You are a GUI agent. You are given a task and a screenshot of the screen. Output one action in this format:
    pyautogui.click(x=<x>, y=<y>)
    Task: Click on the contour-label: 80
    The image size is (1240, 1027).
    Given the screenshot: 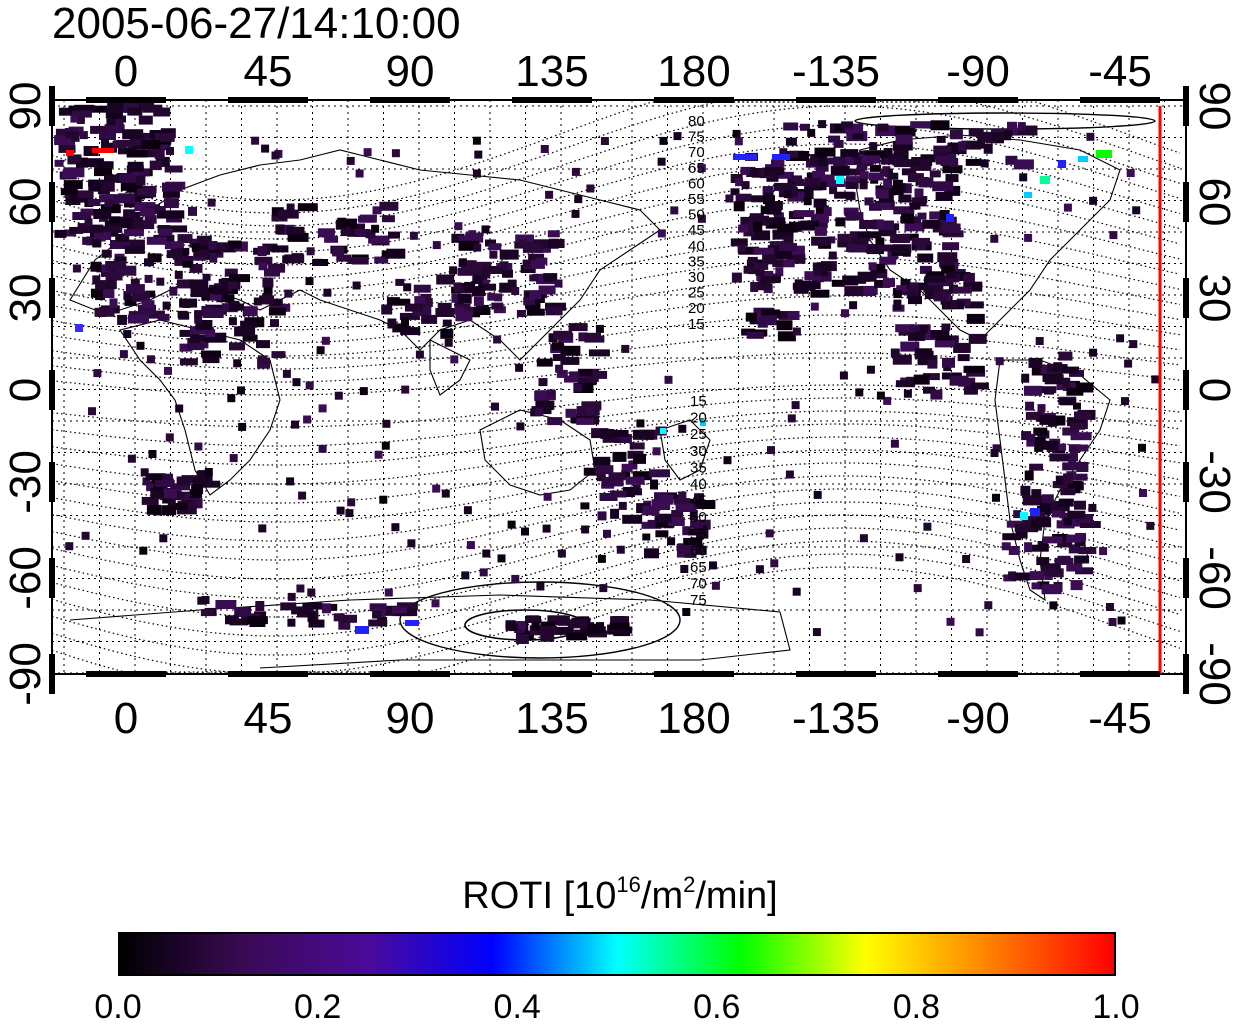 What is the action you would take?
    pyautogui.click(x=696, y=121)
    